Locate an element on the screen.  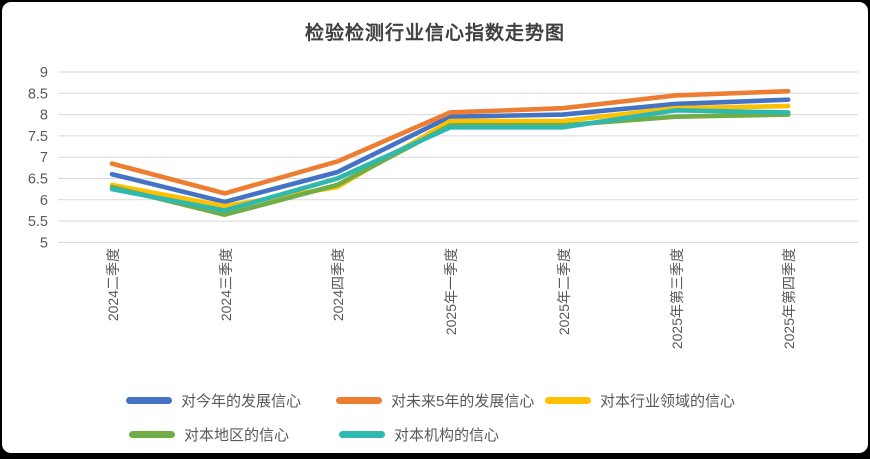
legend-label: 对本机构的信心 is located at coordinates (447, 435).